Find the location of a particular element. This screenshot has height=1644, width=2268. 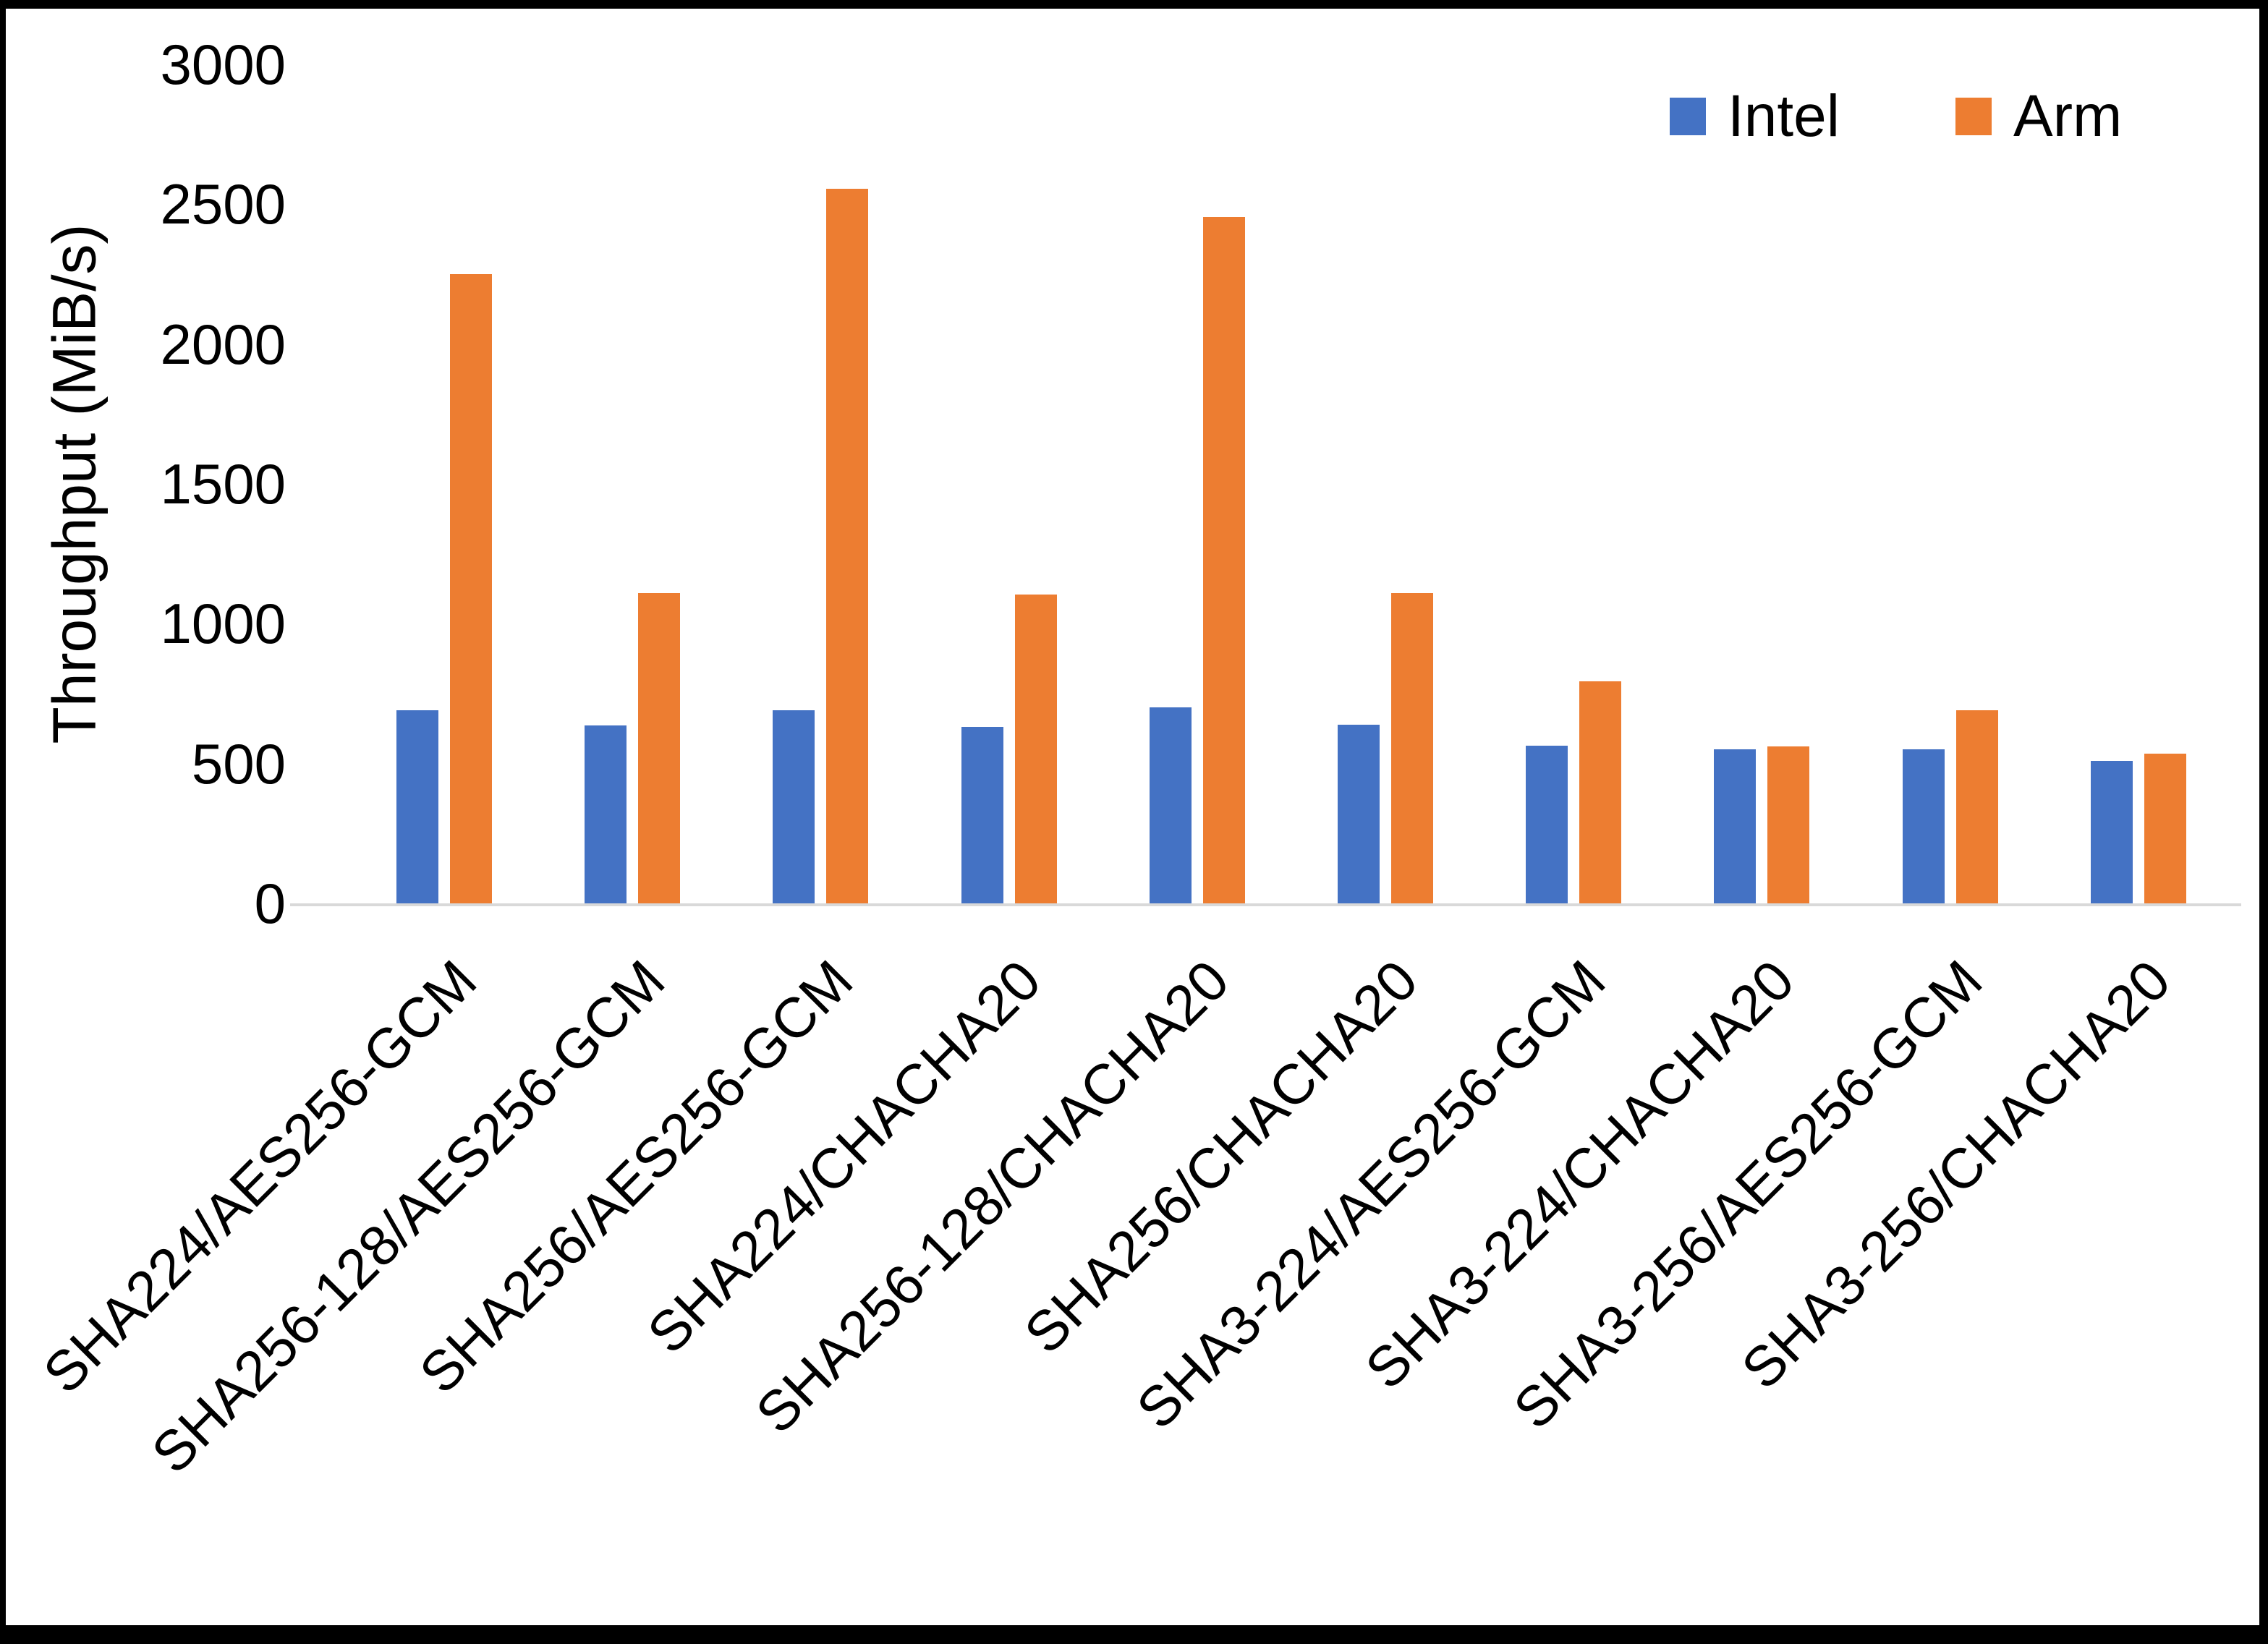

y-tick-label-1000: 1000 is located at coordinates (223, 624).